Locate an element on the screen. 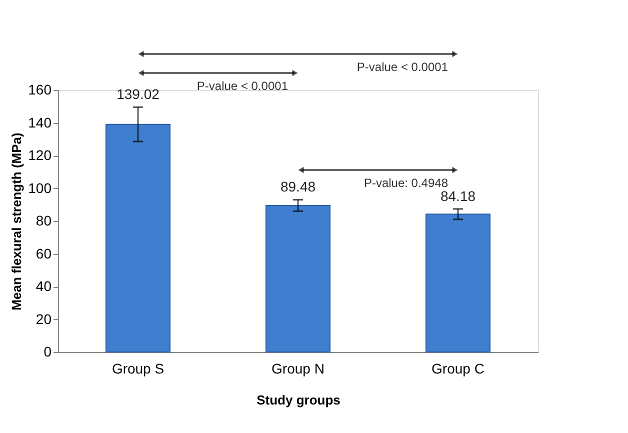 The height and width of the screenshot is (433, 628). y-axis-title: Mean flexural strength (MPa) is located at coordinates (16, 221).